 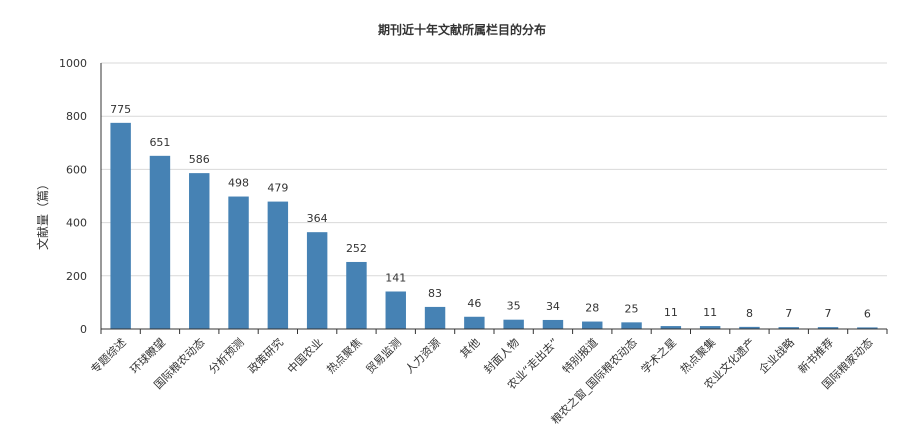 I want to click on y-axis-label: 文献量（篇）, so click(x=42, y=214).